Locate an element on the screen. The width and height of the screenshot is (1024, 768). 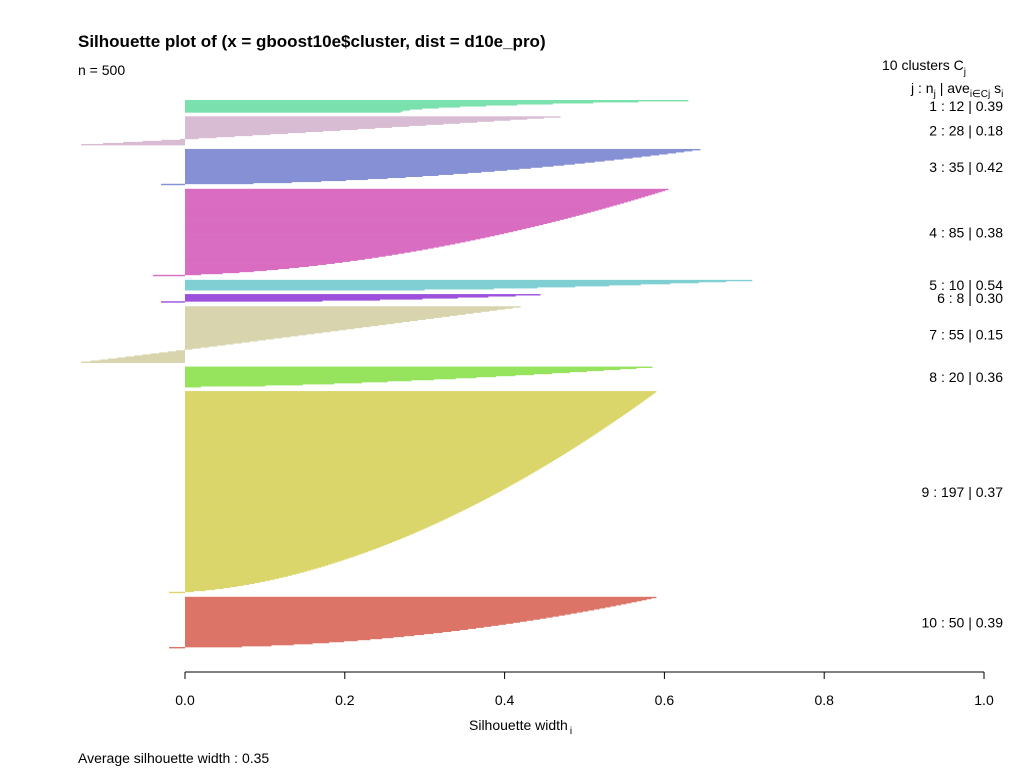
cluster-7-label: 7 : 55 | 0.15 is located at coordinates (966, 334).